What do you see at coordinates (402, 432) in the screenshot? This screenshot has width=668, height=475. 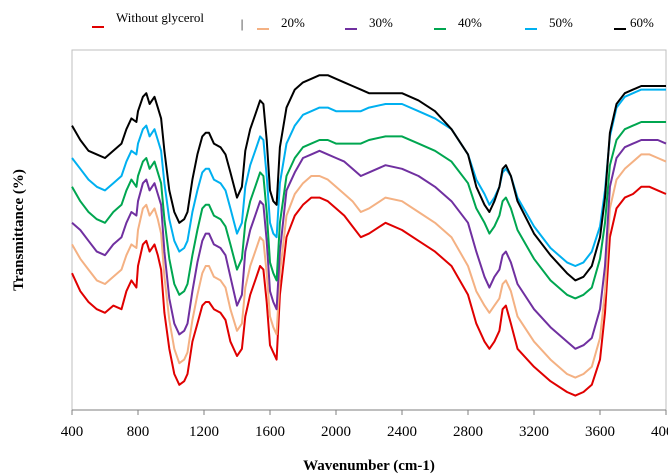 I see `x-tick-label: 2400` at bounding box center [402, 432].